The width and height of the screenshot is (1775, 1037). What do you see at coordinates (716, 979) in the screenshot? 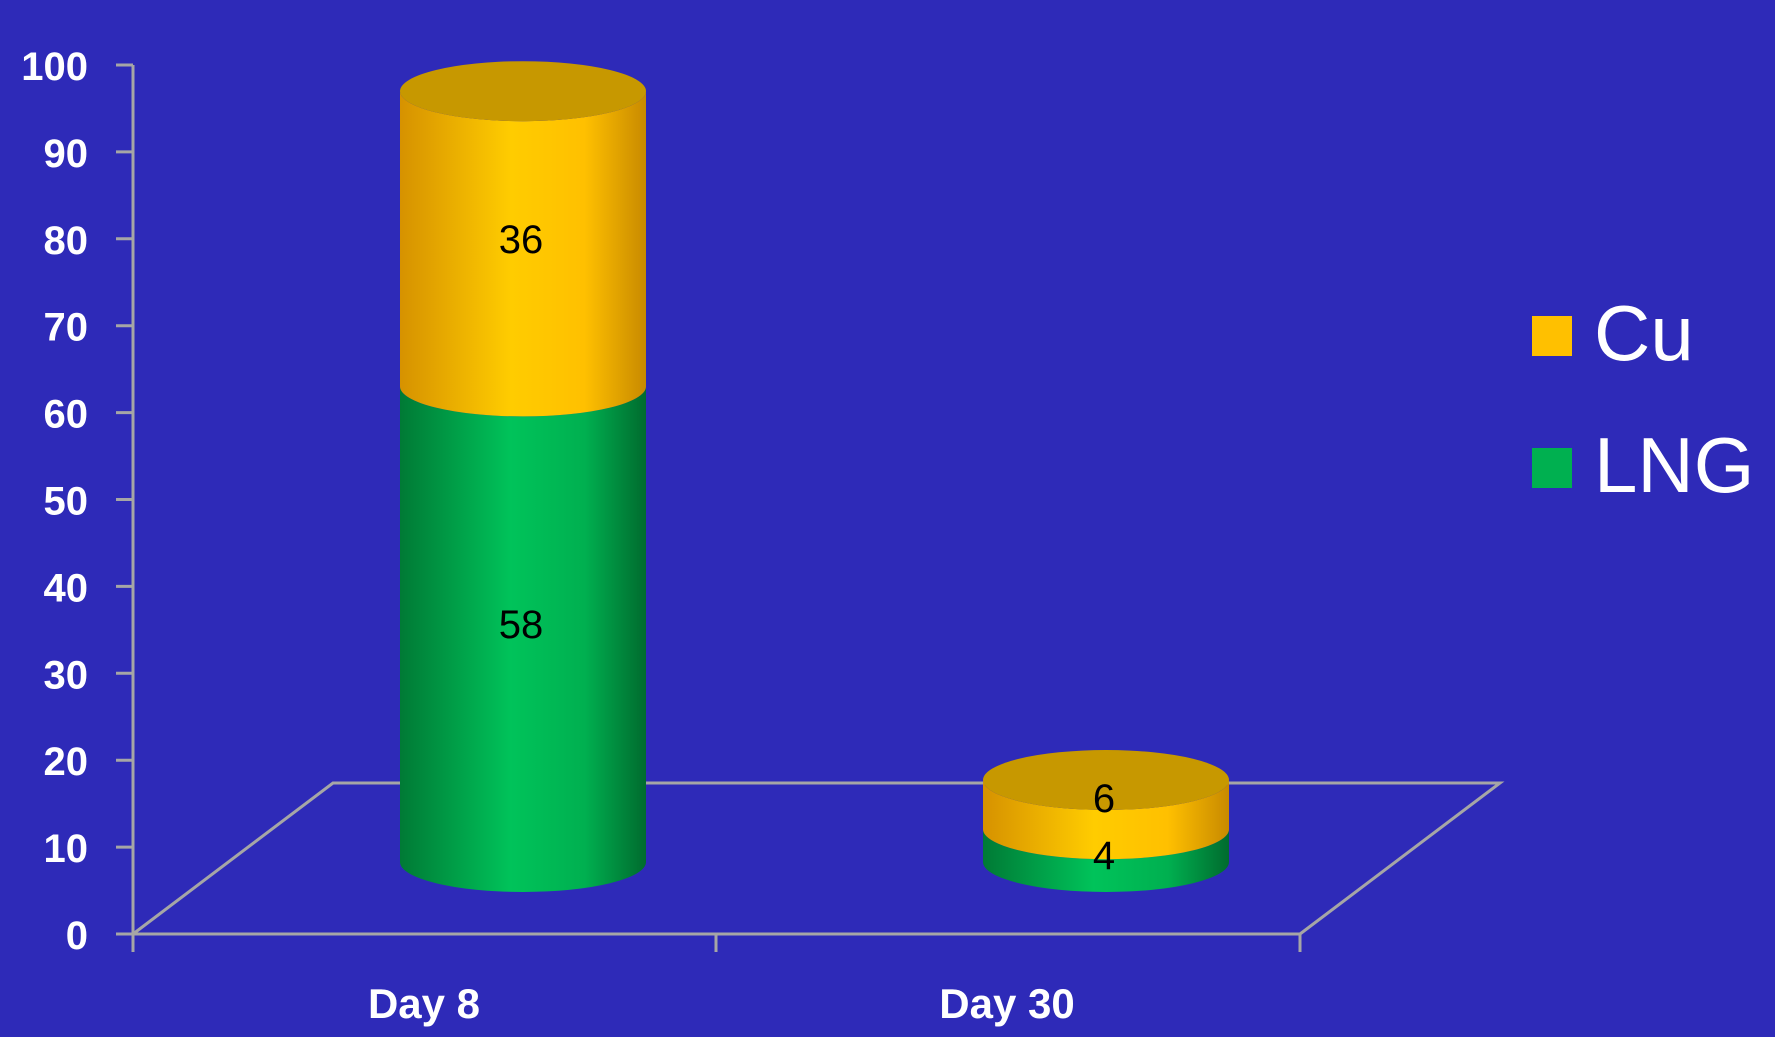
I see `x-axis: Day 8 Day 30` at bounding box center [716, 979].